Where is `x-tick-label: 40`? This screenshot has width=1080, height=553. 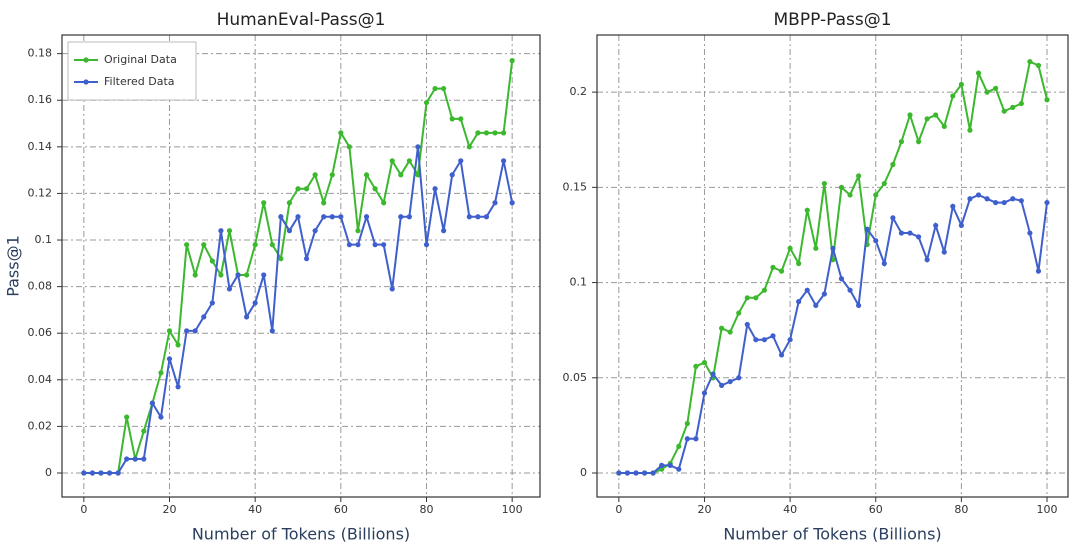
x-tick-label: 40 is located at coordinates (790, 509).